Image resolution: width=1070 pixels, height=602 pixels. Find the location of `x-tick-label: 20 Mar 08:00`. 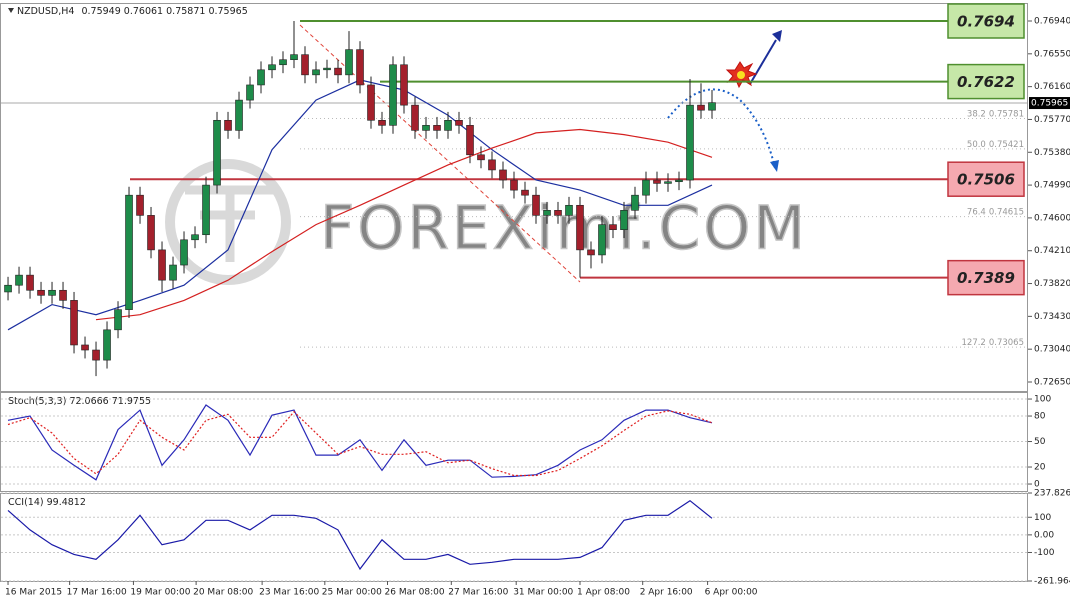

x-tick-label: 20 Mar 08:00 is located at coordinates (223, 593).